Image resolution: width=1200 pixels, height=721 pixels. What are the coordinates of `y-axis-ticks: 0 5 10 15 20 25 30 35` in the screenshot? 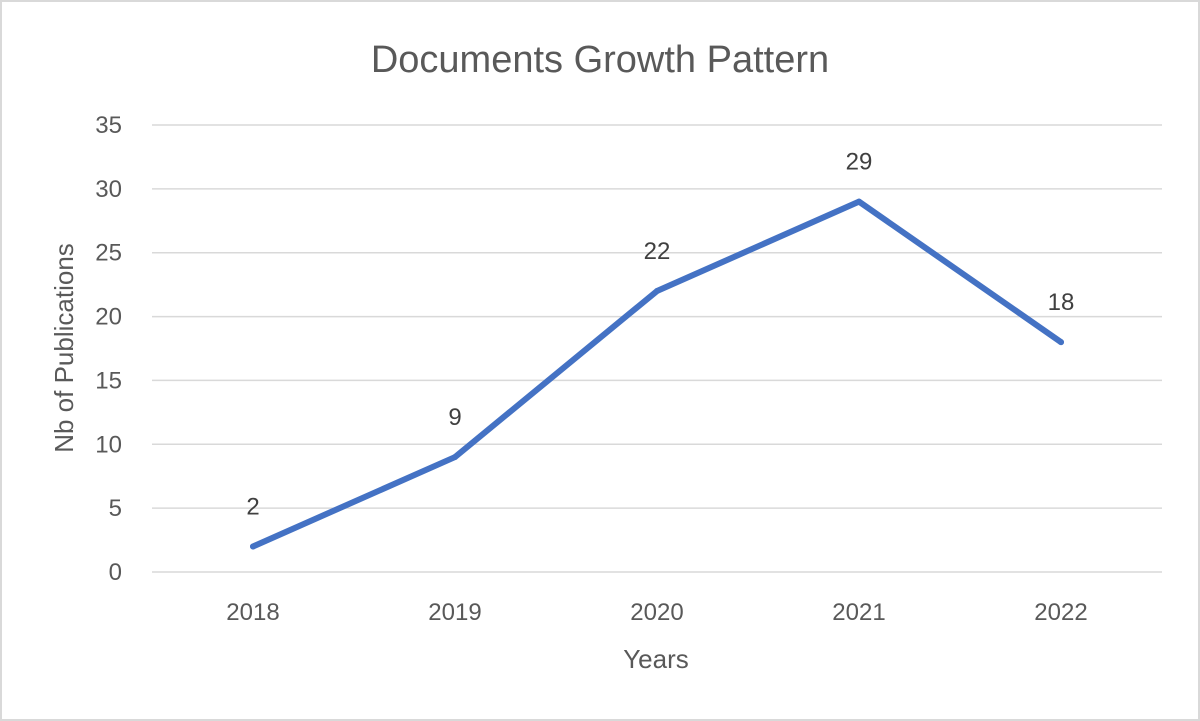 It's located at (108, 349).